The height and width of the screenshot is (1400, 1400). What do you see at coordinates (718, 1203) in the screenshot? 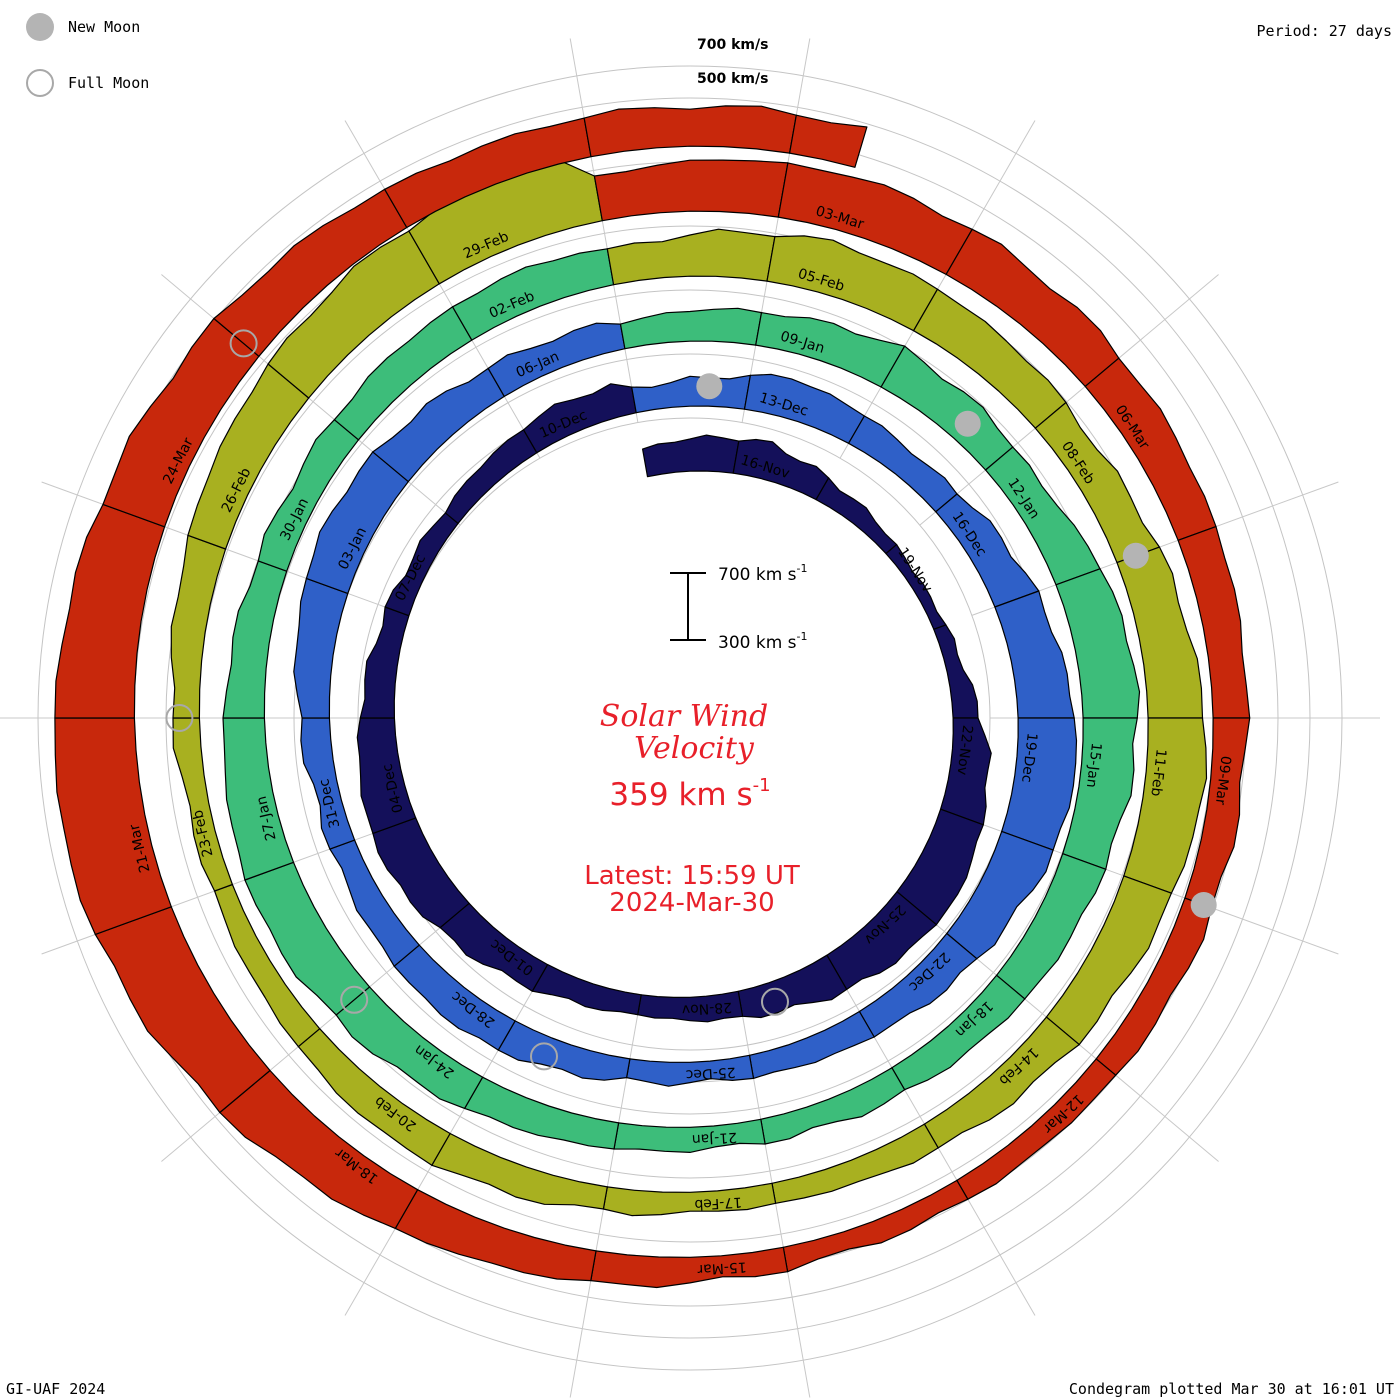
I see `date-label: 17-Feb` at bounding box center [718, 1203].